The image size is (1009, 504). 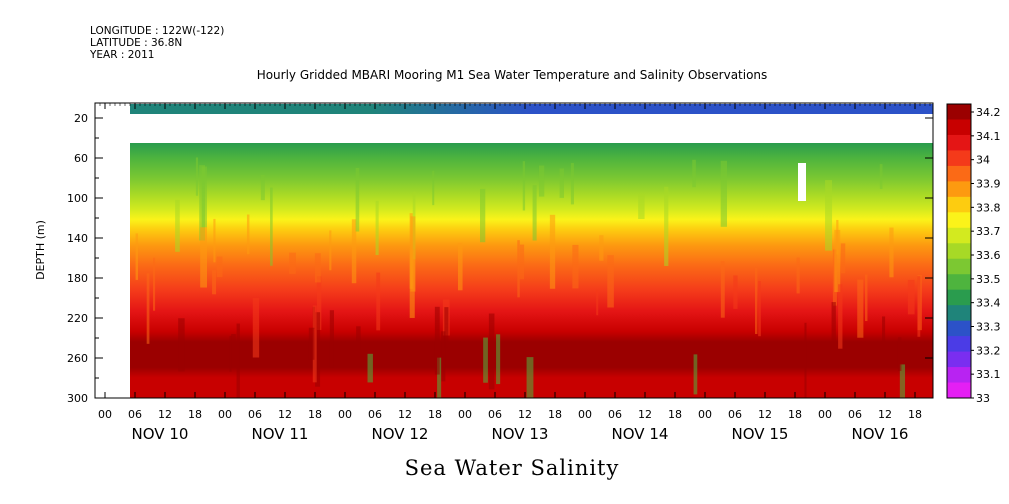 I want to click on colorbar-label: 33.2, so click(x=988, y=350).